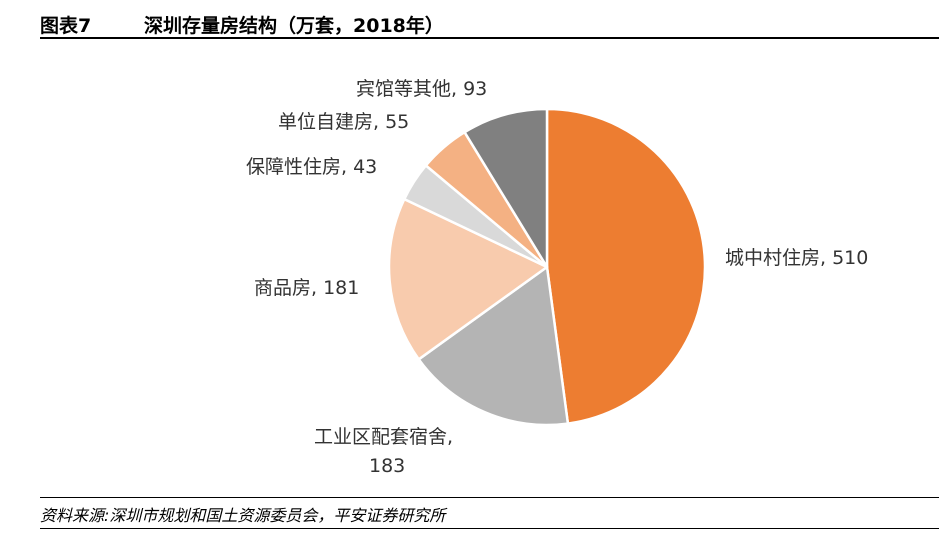  Describe the element at coordinates (489, 24) in the screenshot. I see `figure-title-bar: 图表7 深圳存量房结构（万套，2018年）` at that location.